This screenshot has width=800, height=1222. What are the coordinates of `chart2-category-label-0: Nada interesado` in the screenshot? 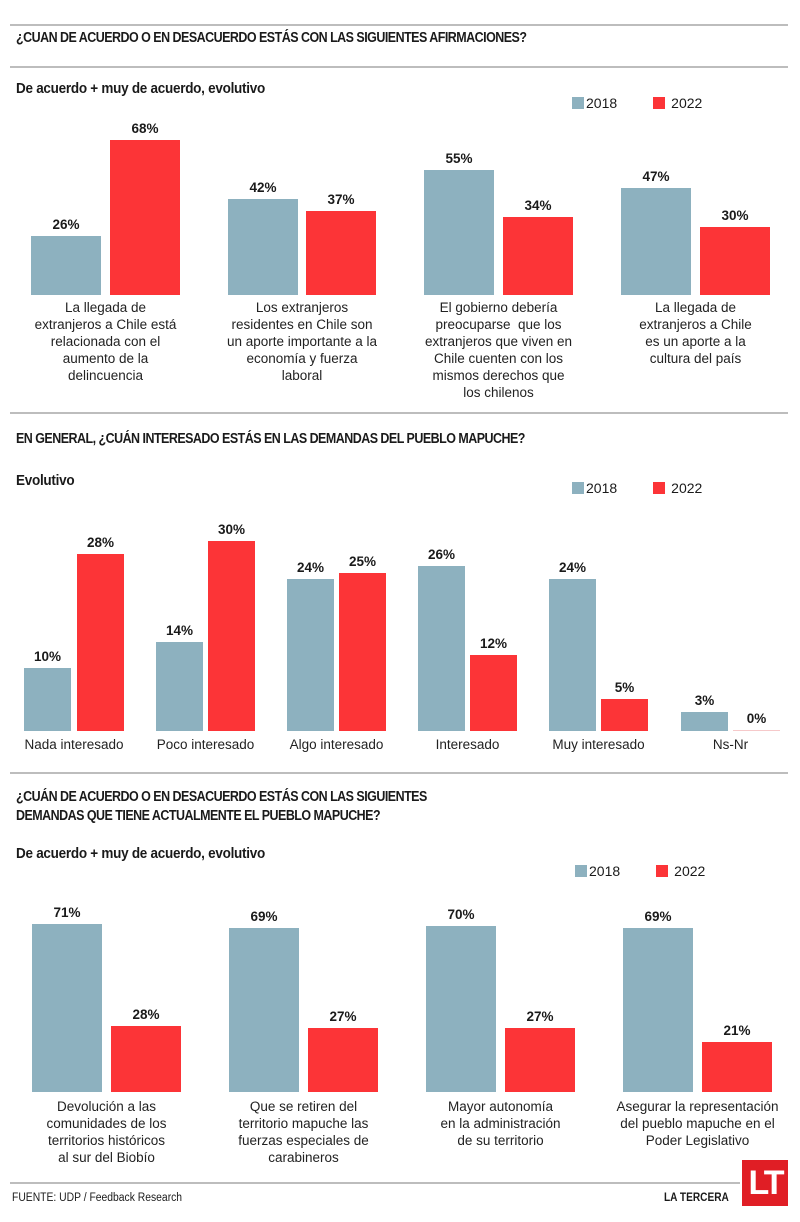 It's located at (77, 744).